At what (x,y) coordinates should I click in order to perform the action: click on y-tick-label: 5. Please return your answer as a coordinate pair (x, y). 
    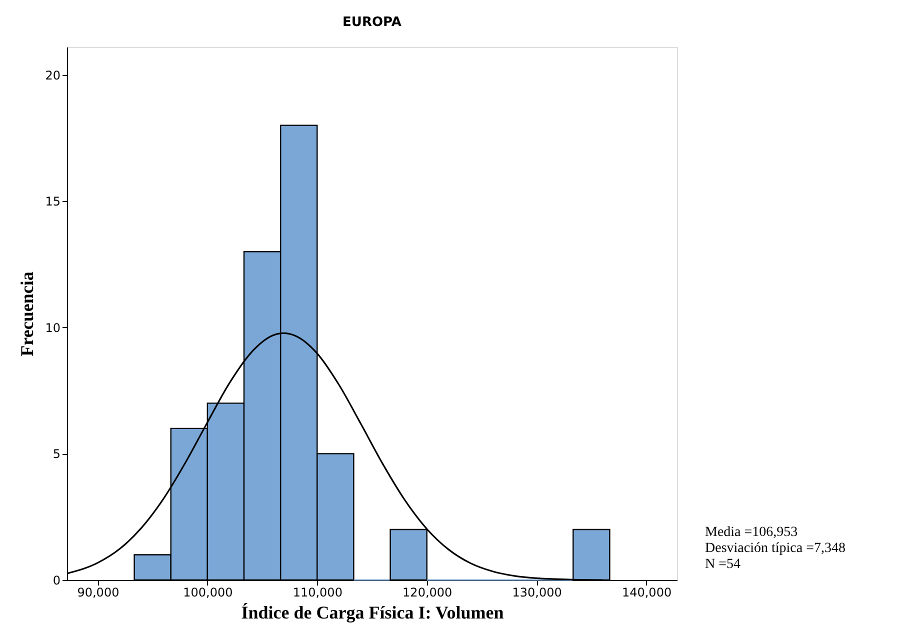
    Looking at the image, I should click on (56, 454).